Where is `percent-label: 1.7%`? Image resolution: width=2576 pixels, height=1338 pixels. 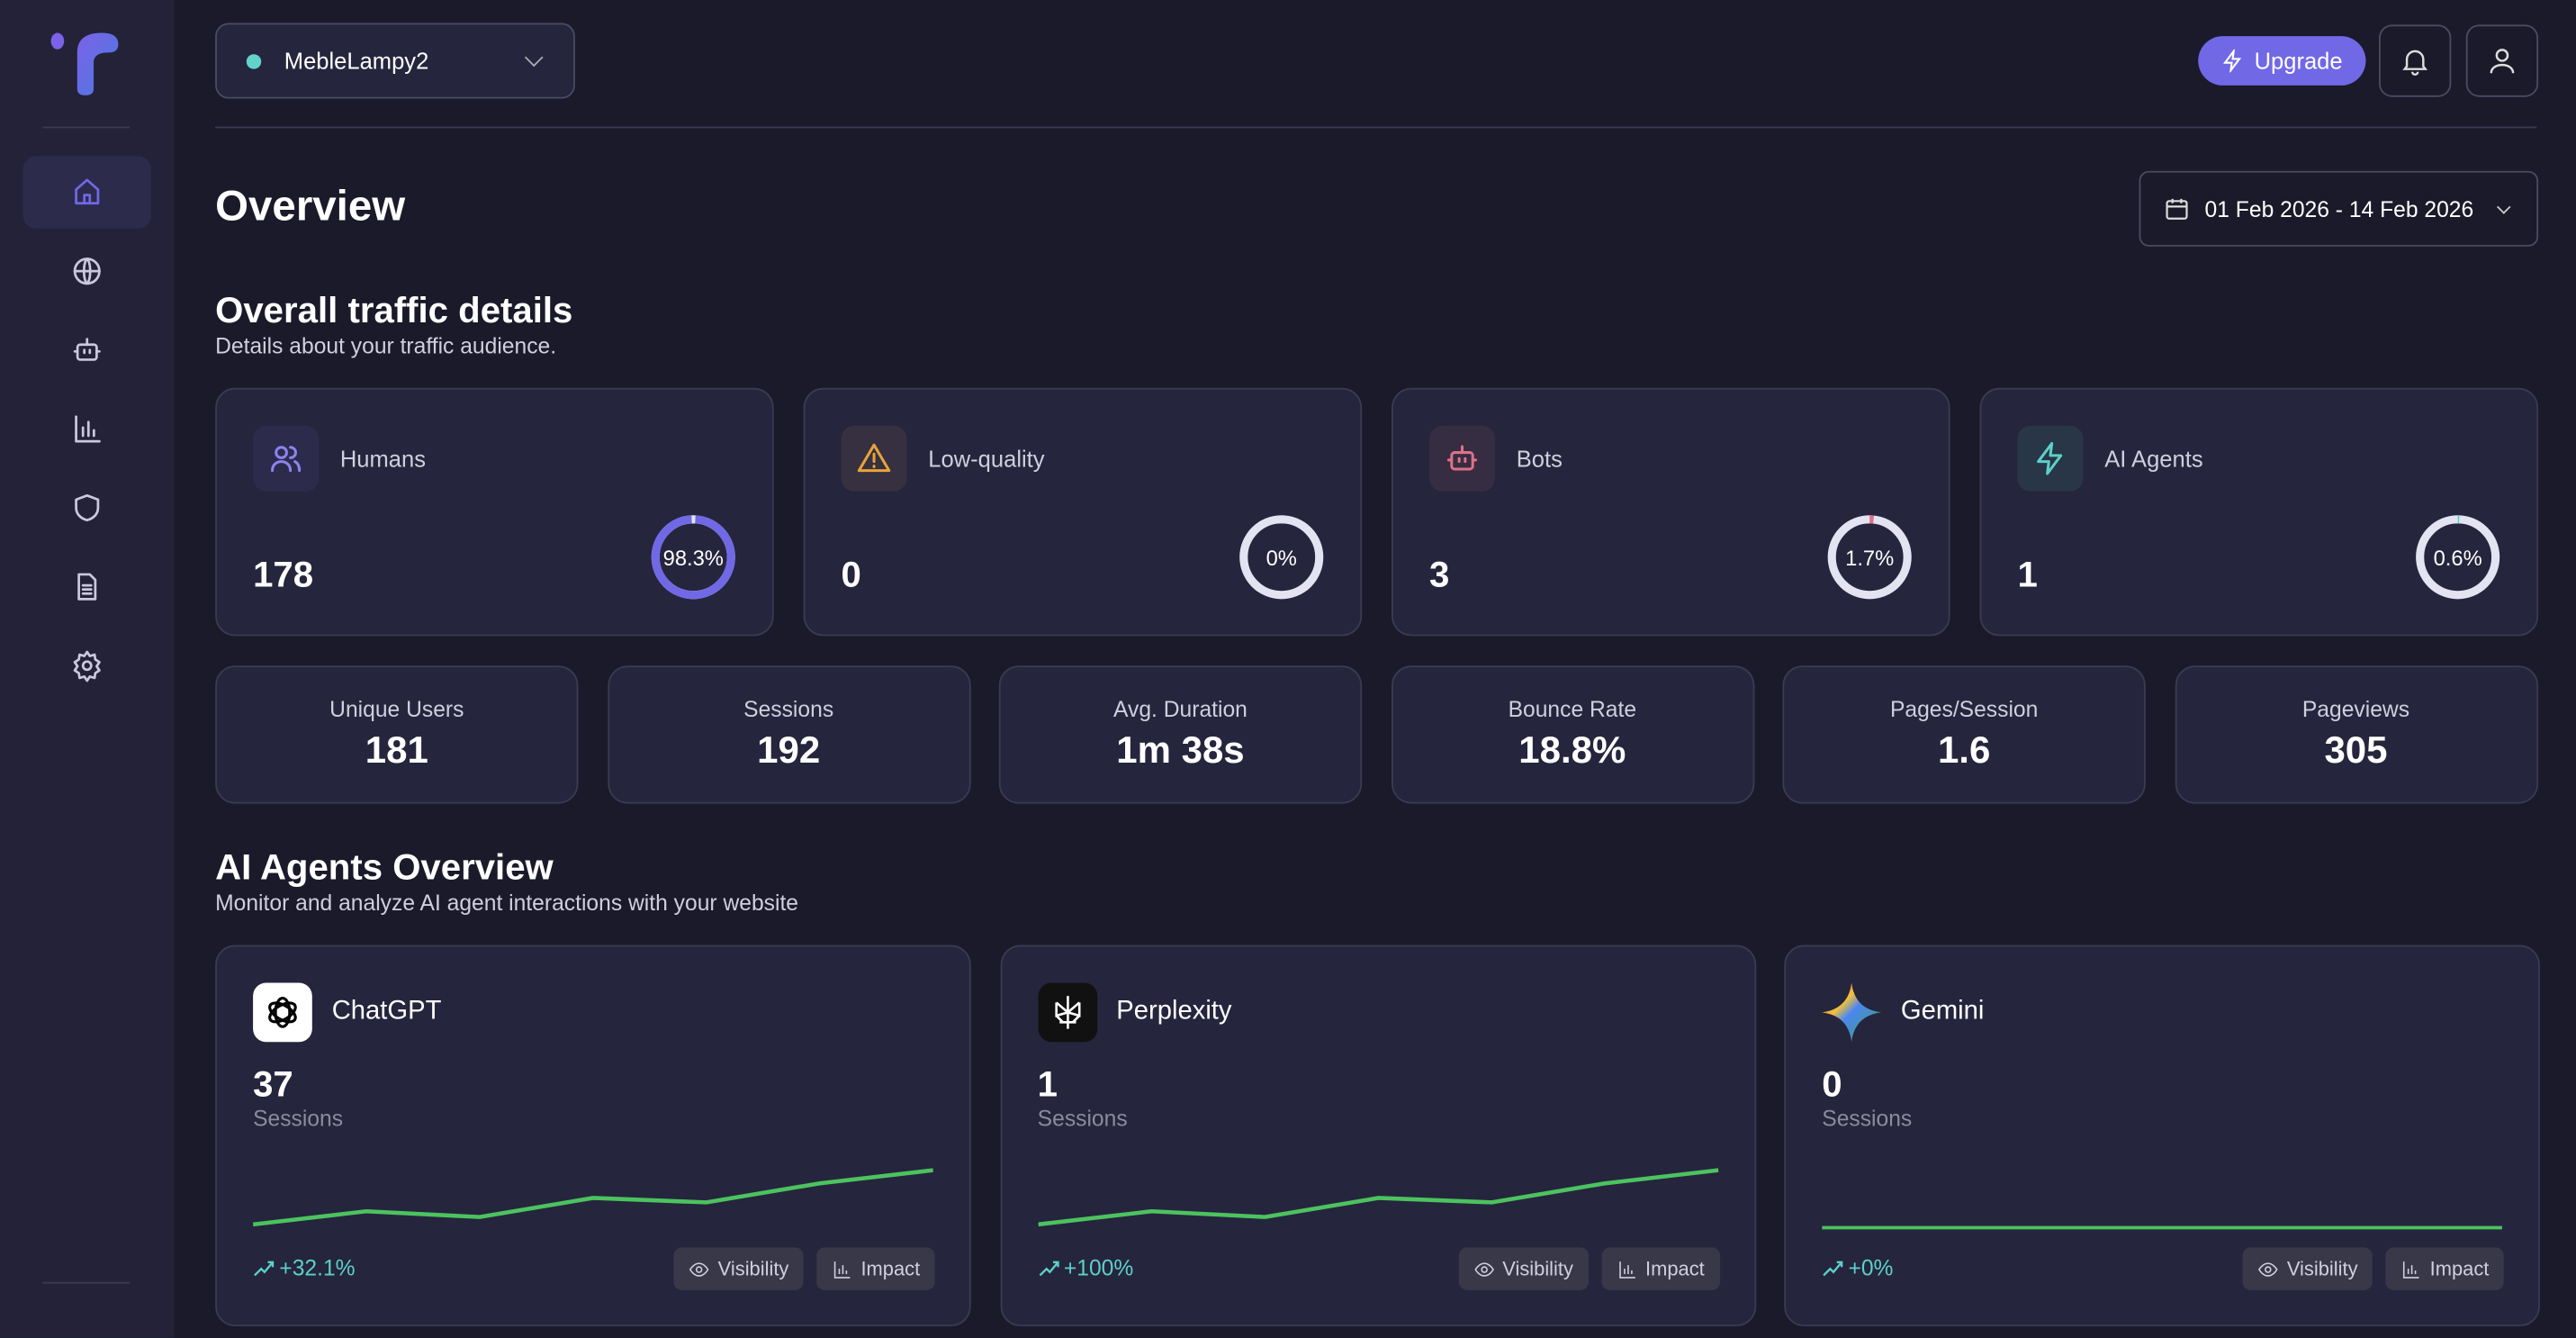
percent-label: 1.7% is located at coordinates (1870, 557).